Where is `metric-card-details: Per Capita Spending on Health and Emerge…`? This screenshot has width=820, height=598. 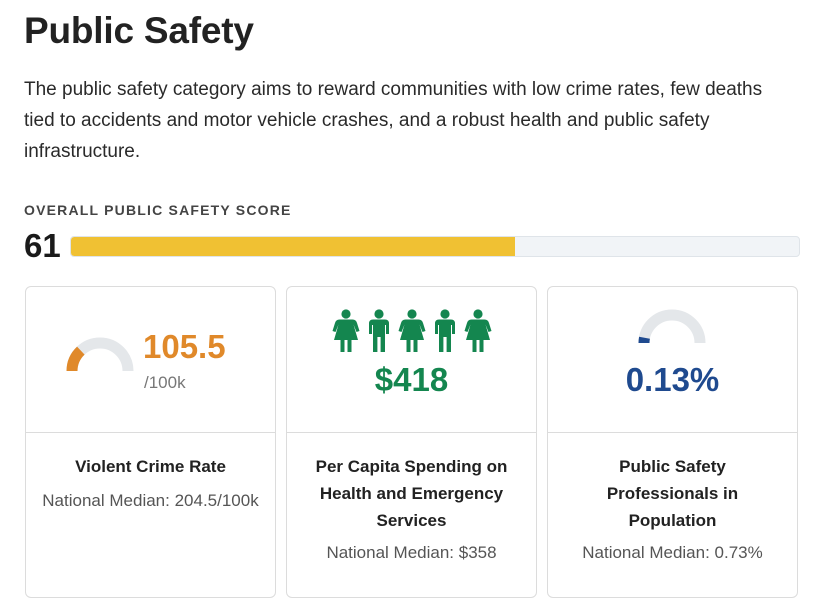
metric-card-details: Per Capita Spending on Health and Emerge… is located at coordinates (411, 500).